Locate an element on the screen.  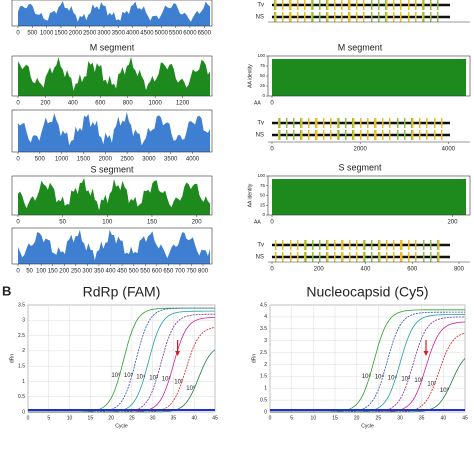
y-tick-label: 50 is located at coordinates (263, 195).